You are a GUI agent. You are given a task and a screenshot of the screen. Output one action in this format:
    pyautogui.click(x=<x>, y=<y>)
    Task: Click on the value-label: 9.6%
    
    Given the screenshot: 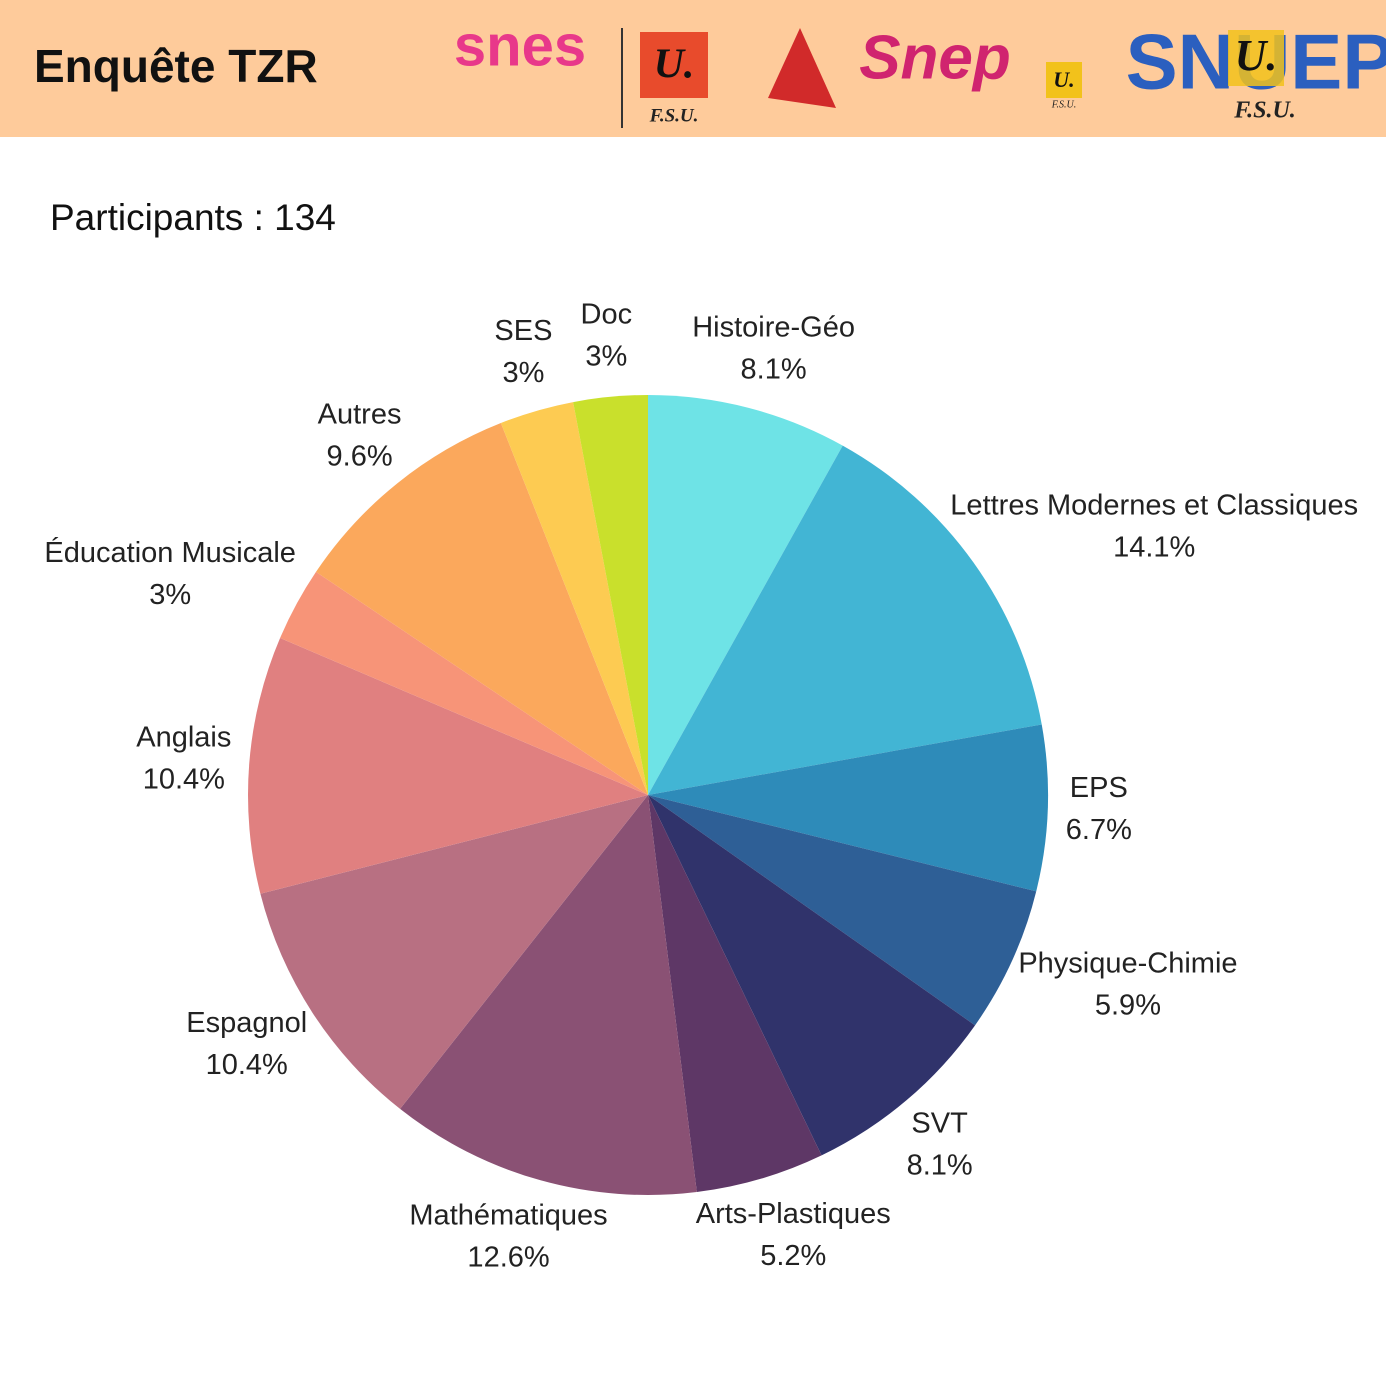 What is the action you would take?
    pyautogui.click(x=360, y=456)
    